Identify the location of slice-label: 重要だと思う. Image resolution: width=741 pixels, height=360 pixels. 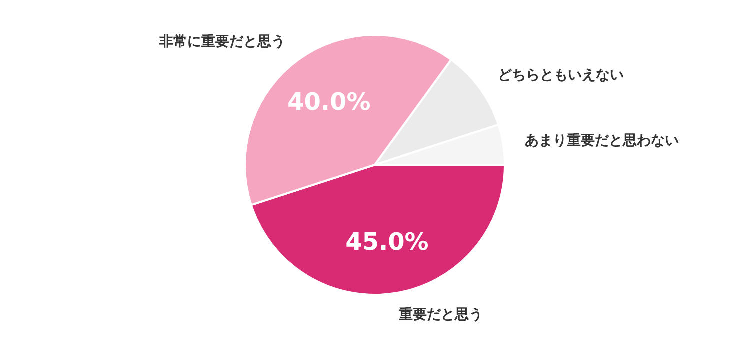
(440, 315).